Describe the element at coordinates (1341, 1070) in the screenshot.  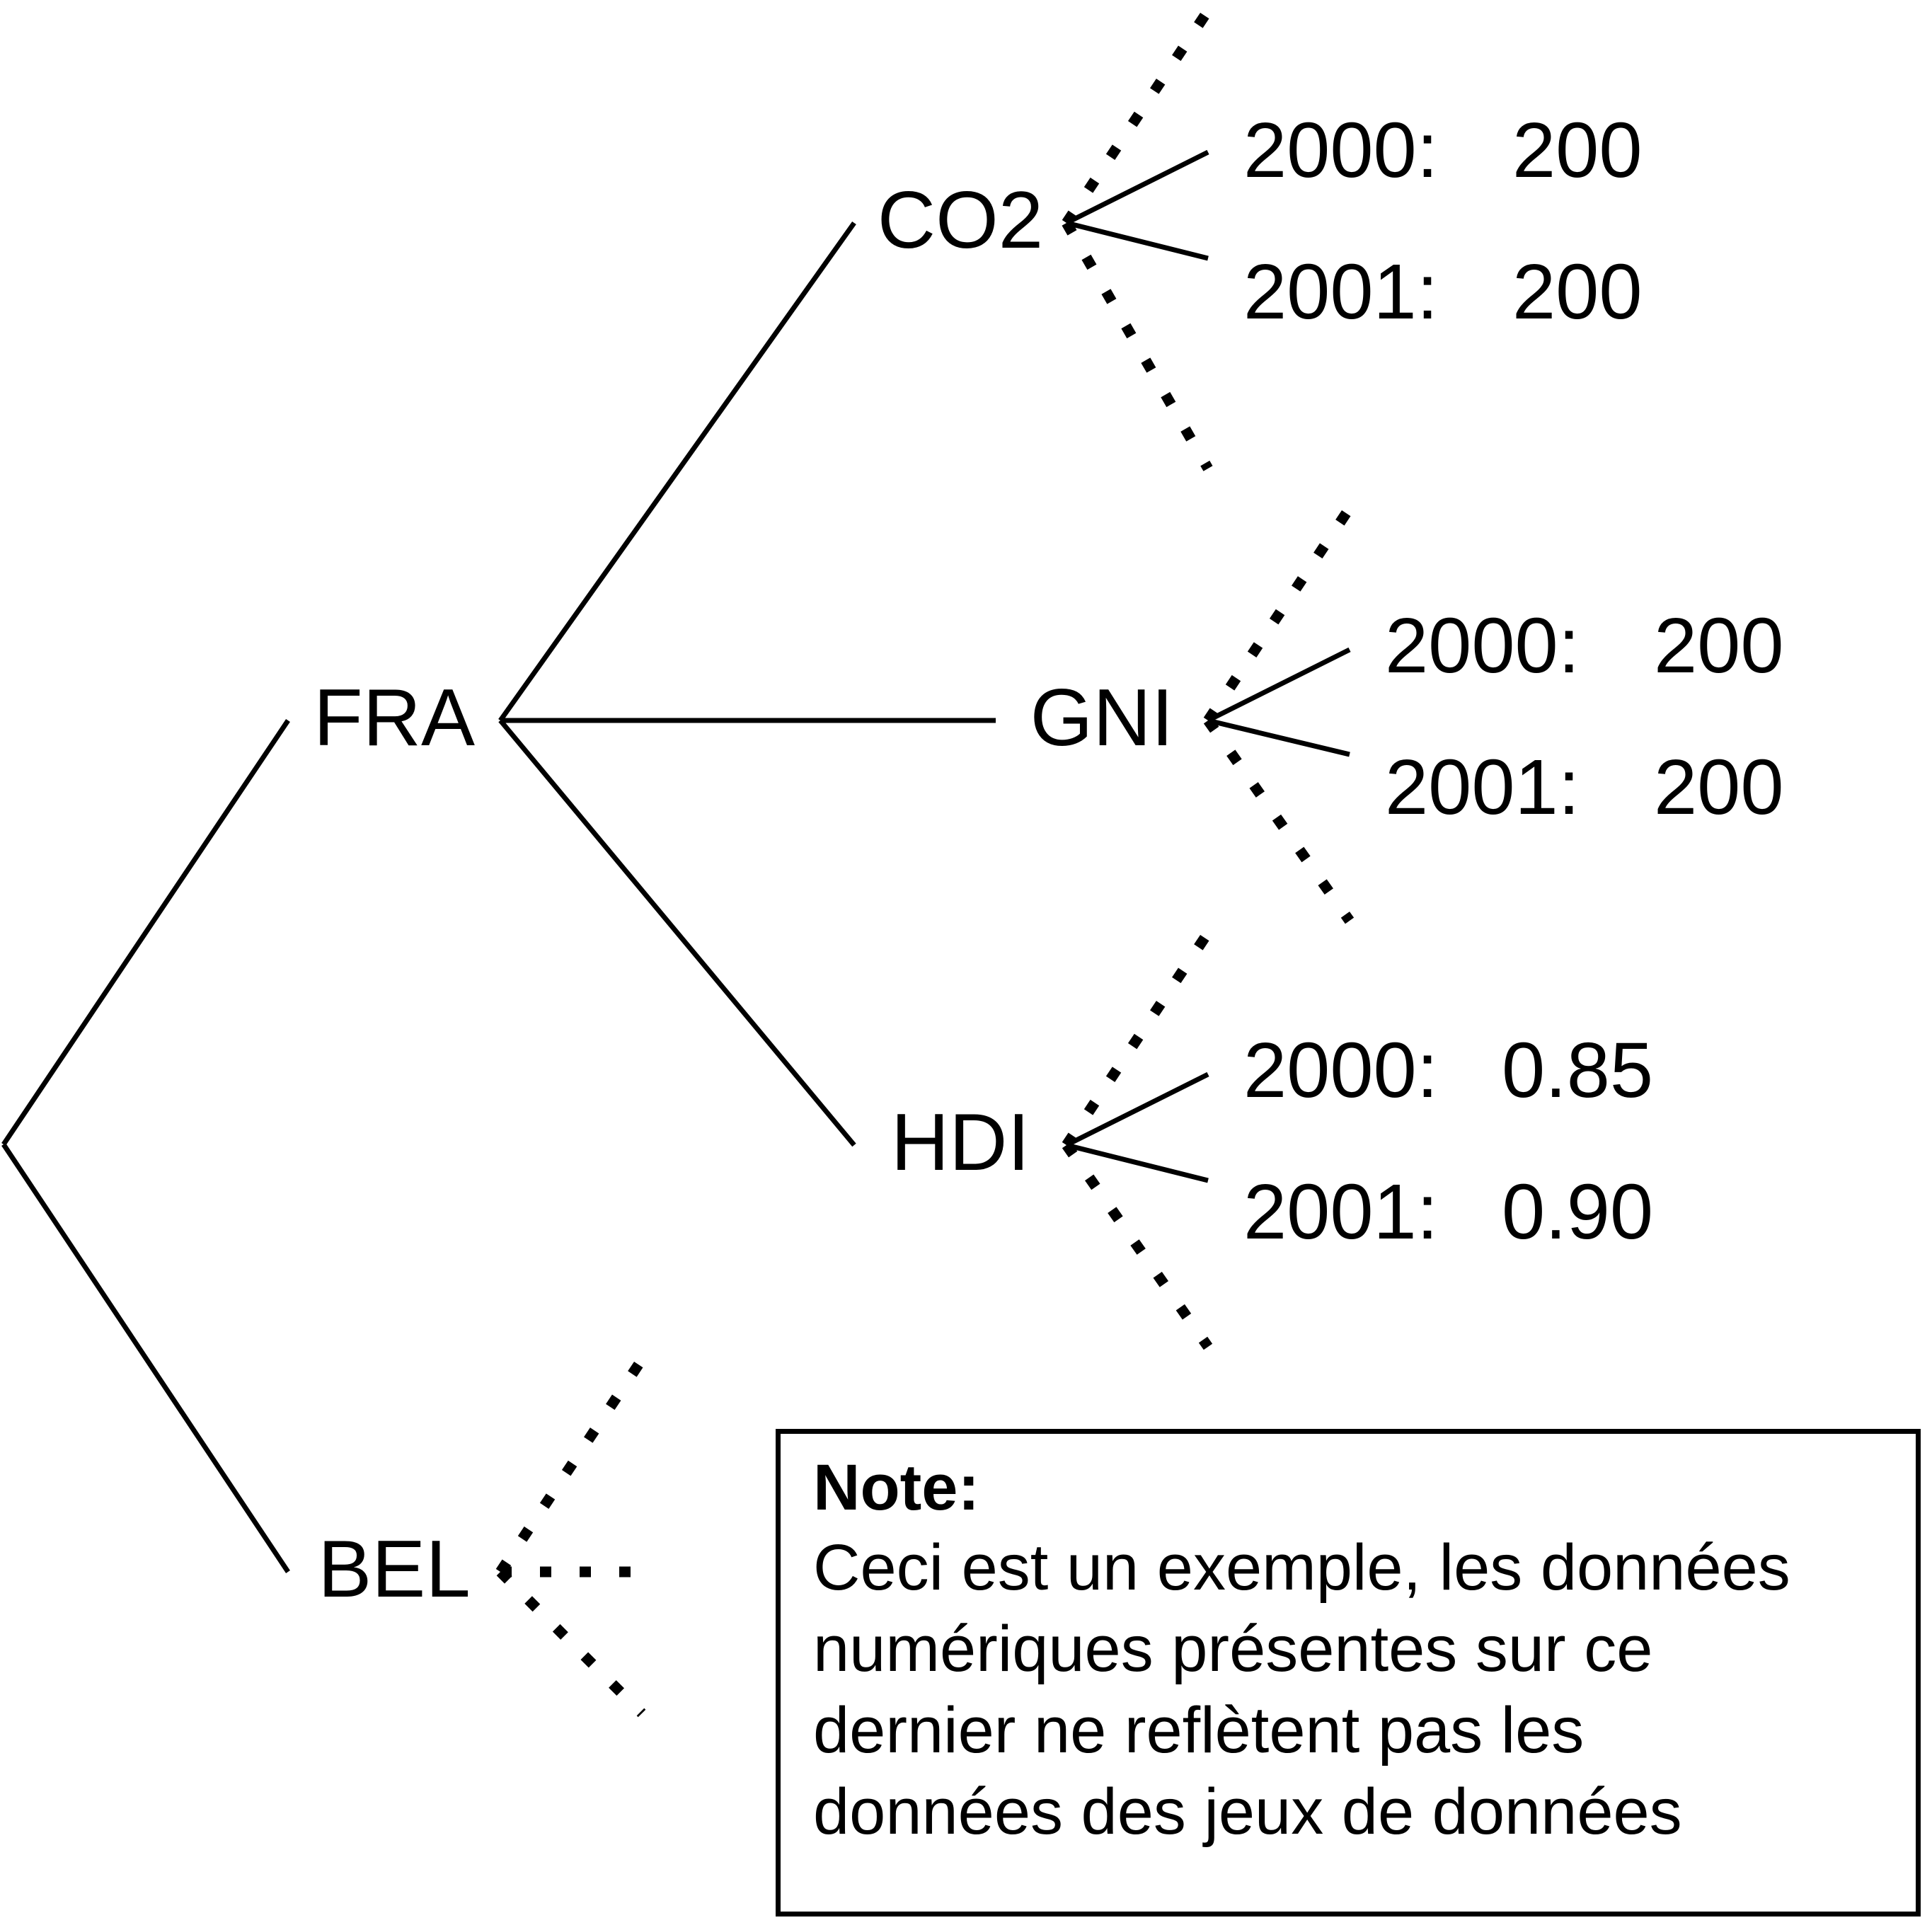
I see `hdi-year-2000: 2000:` at that location.